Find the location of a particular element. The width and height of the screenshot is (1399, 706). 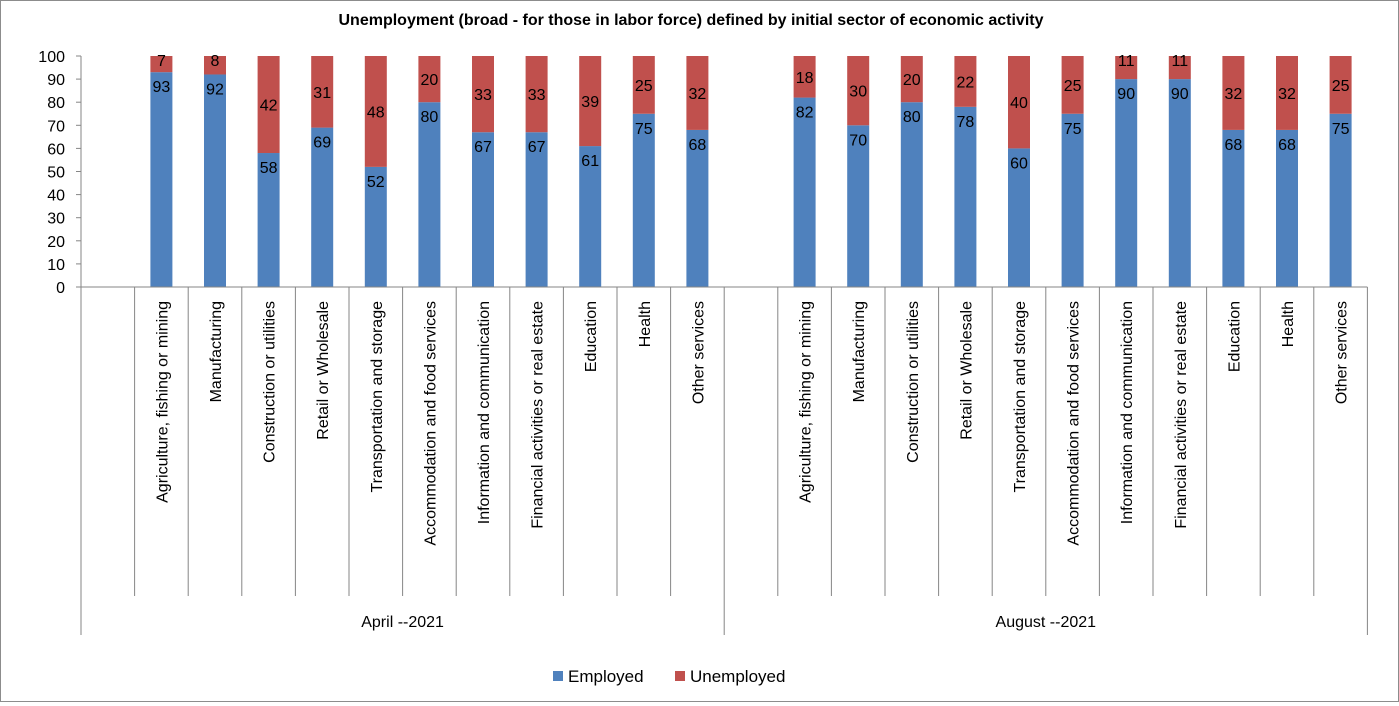

legend: Employed Unemployed is located at coordinates (669, 676).